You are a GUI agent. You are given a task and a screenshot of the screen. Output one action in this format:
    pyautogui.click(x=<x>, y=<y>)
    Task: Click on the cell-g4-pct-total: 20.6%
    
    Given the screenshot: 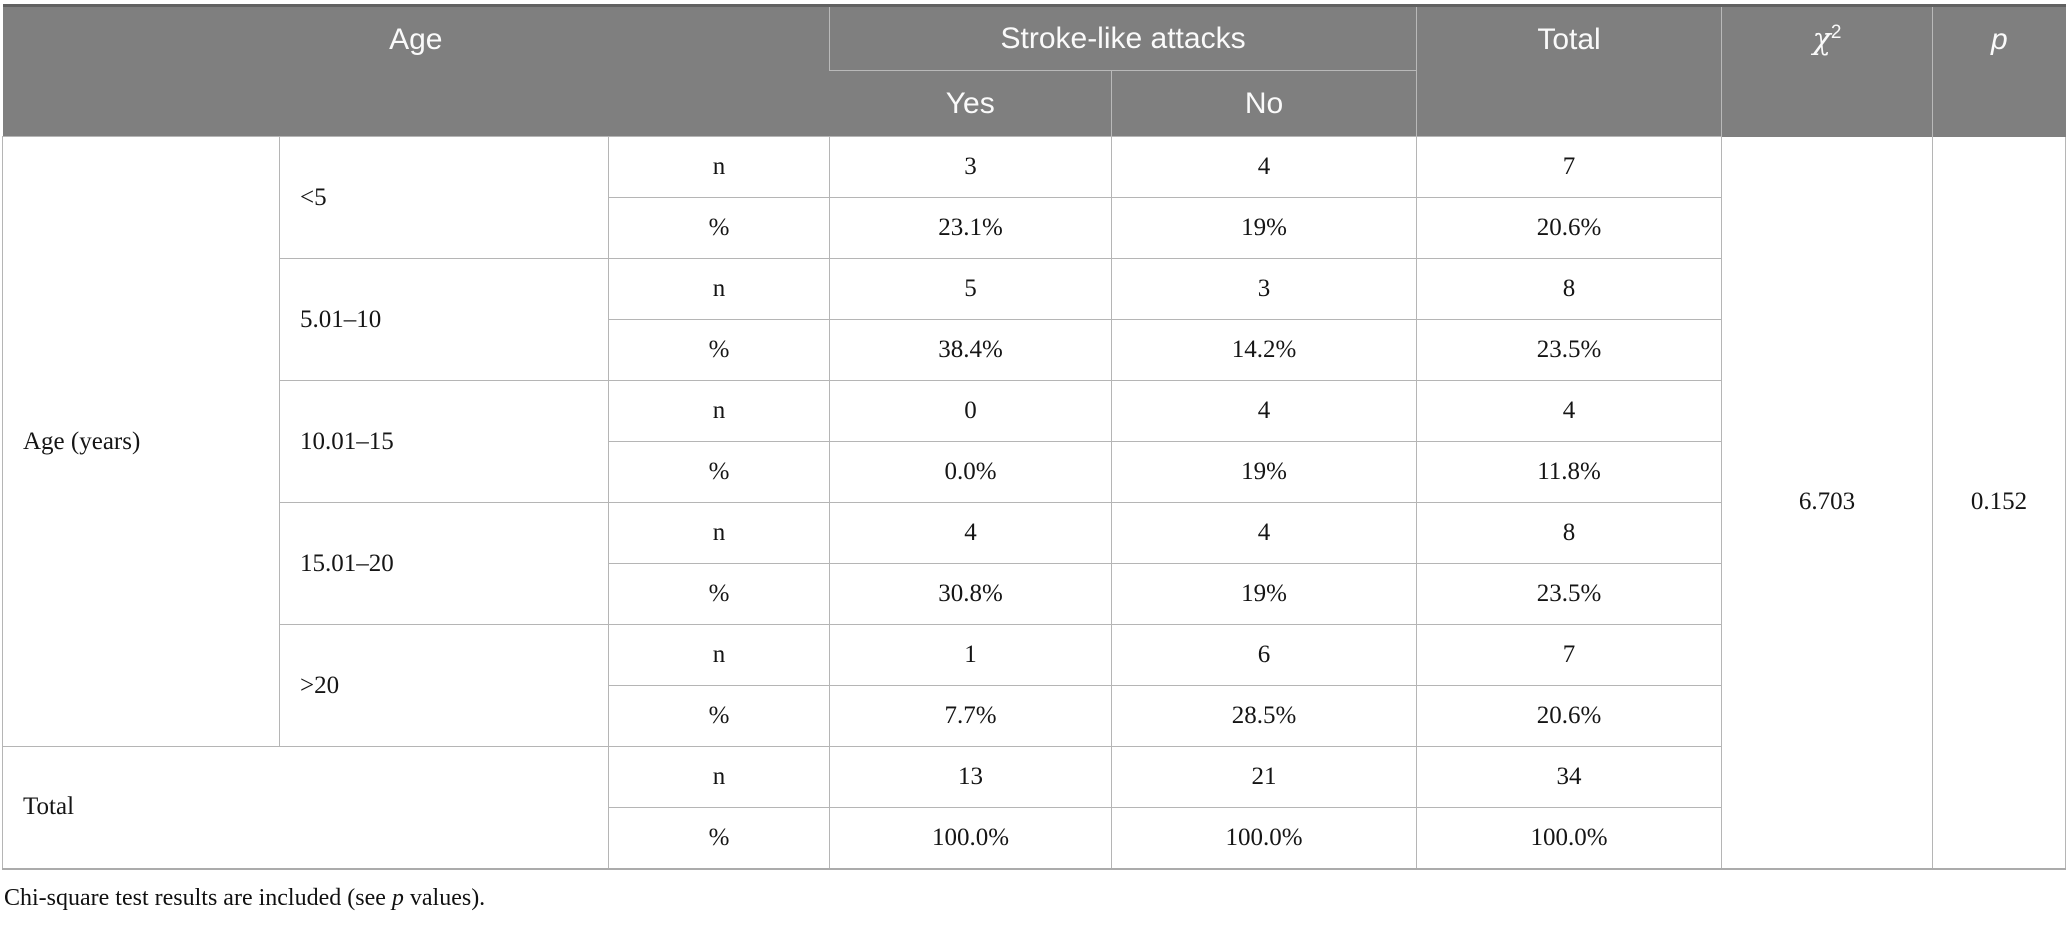 What is the action you would take?
    pyautogui.click(x=1569, y=716)
    